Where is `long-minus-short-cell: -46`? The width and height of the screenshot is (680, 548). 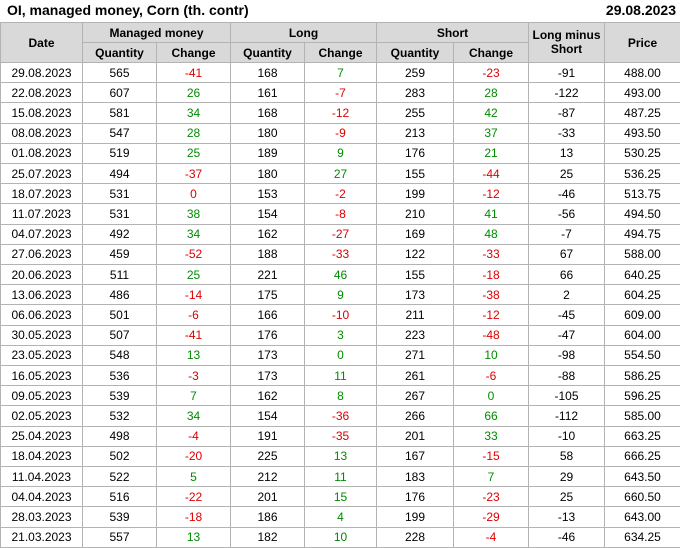
long-minus-short-cell: -46 is located at coordinates (567, 194).